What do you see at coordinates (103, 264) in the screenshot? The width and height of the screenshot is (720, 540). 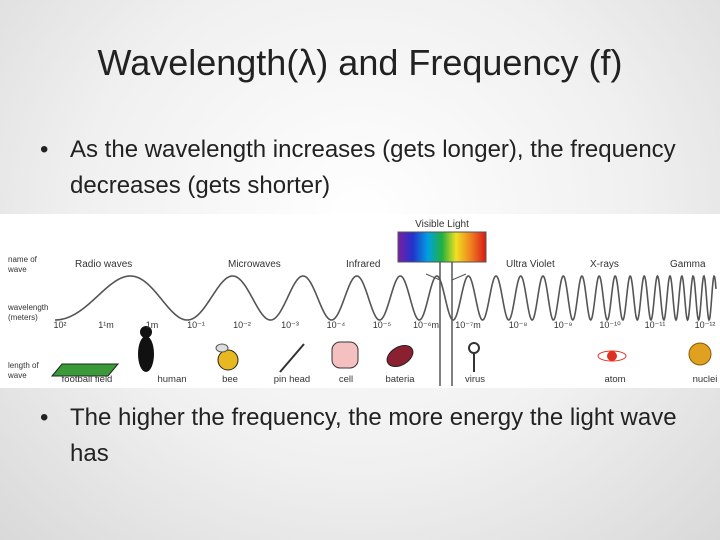 I see `wave-name: Radio waves` at bounding box center [103, 264].